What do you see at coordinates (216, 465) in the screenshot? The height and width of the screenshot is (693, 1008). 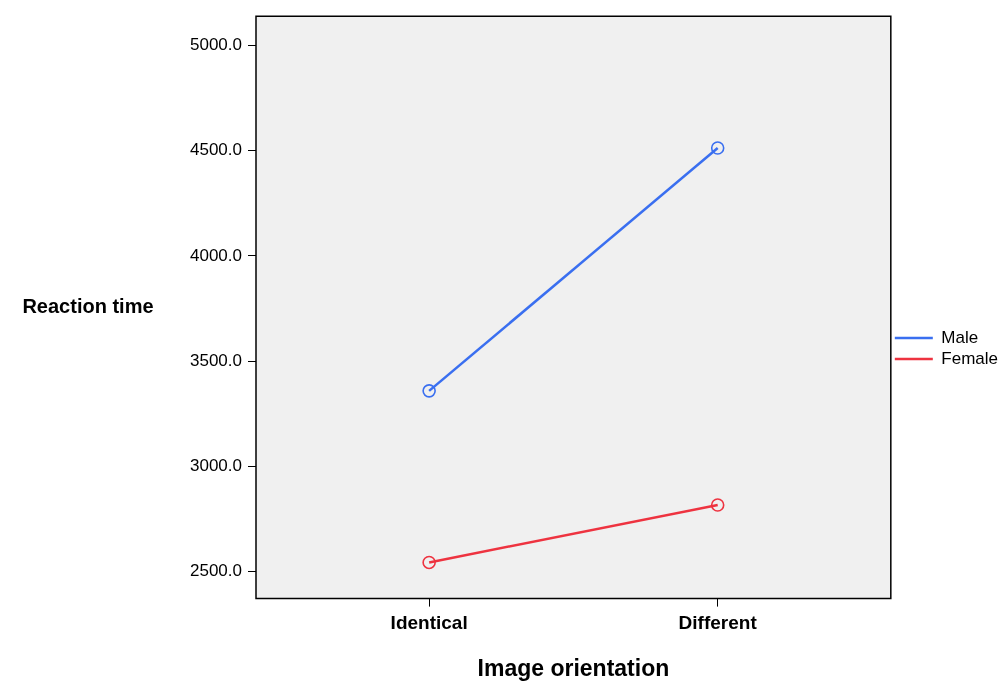 I see `y-tick-label: 3000.0` at bounding box center [216, 465].